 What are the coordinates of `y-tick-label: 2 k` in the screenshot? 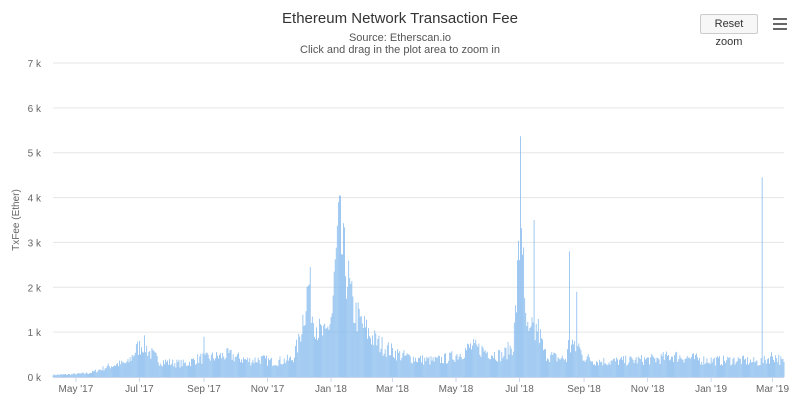 It's located at (35, 288).